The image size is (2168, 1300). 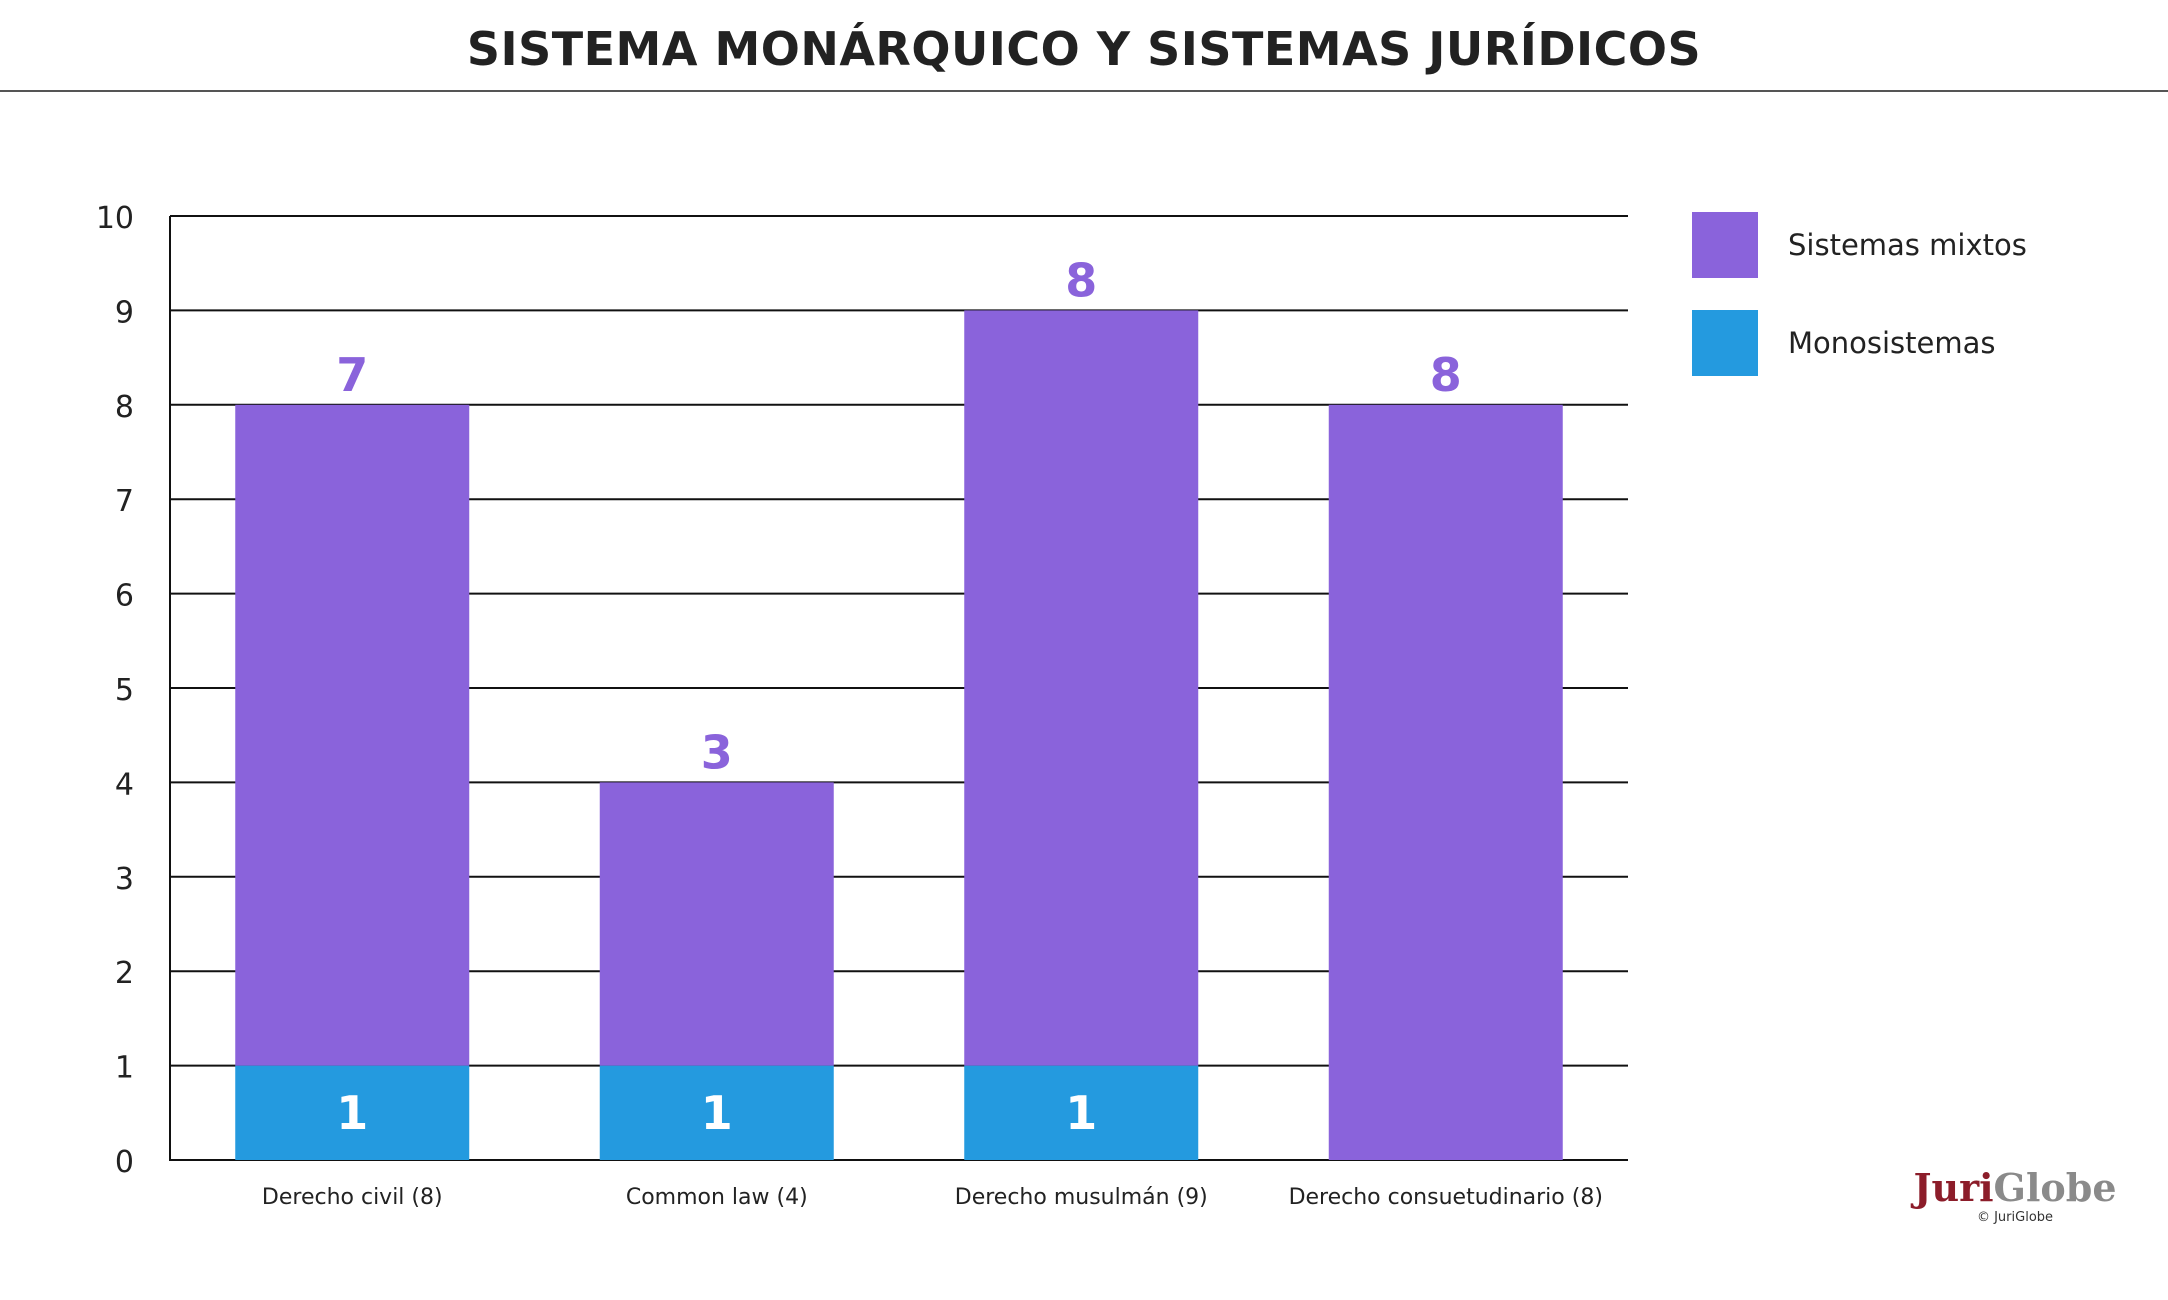 I want to click on y-tick-label: 5, so click(x=124, y=690).